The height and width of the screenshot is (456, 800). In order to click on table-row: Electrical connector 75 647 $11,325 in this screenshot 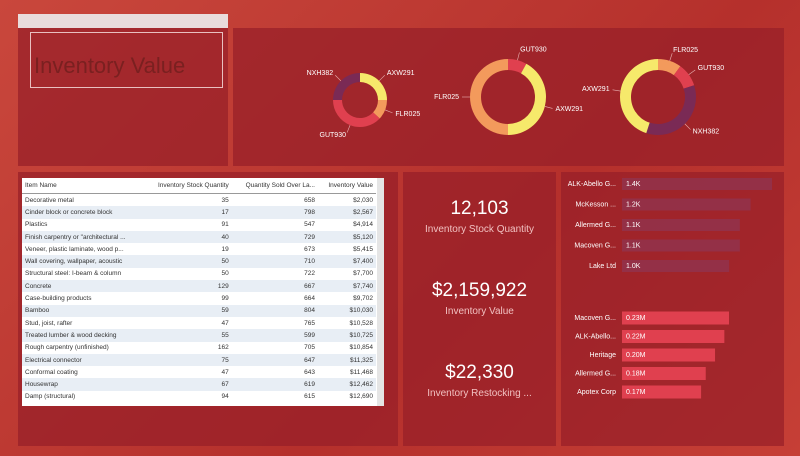, I will do `click(199, 360)`.